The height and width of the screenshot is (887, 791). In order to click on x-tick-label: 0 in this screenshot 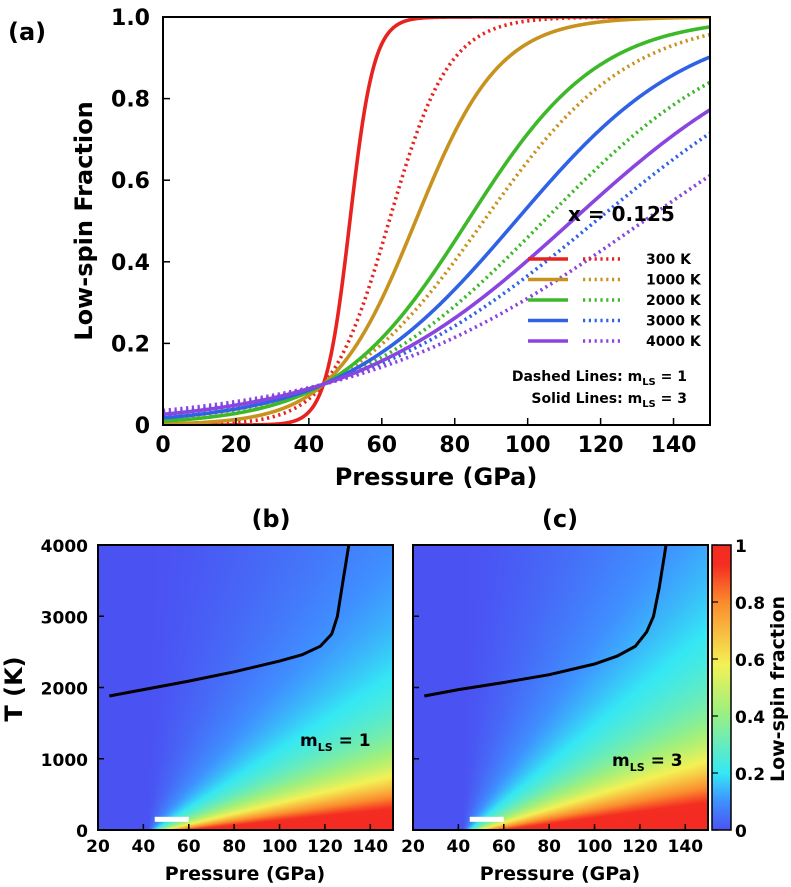, I will do `click(162, 445)`.